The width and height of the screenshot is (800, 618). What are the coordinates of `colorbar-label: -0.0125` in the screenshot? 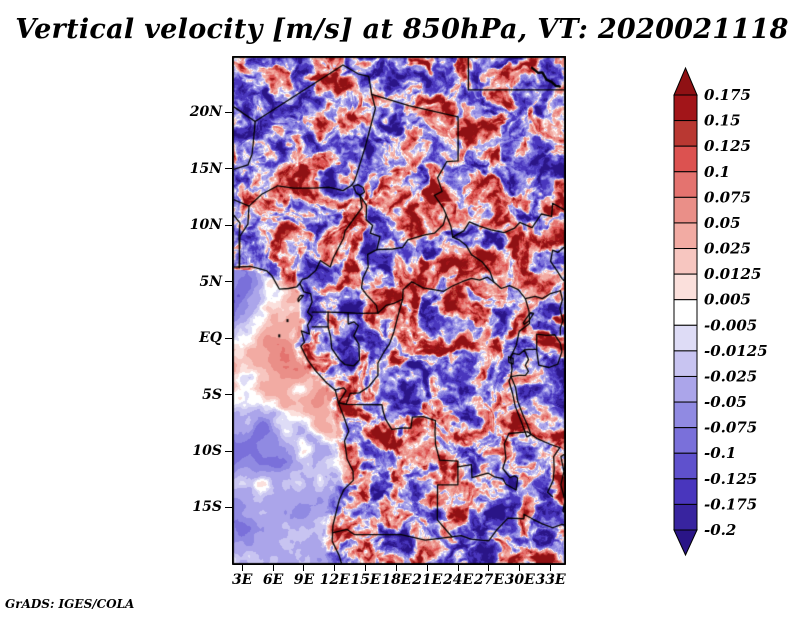 It's located at (736, 351).